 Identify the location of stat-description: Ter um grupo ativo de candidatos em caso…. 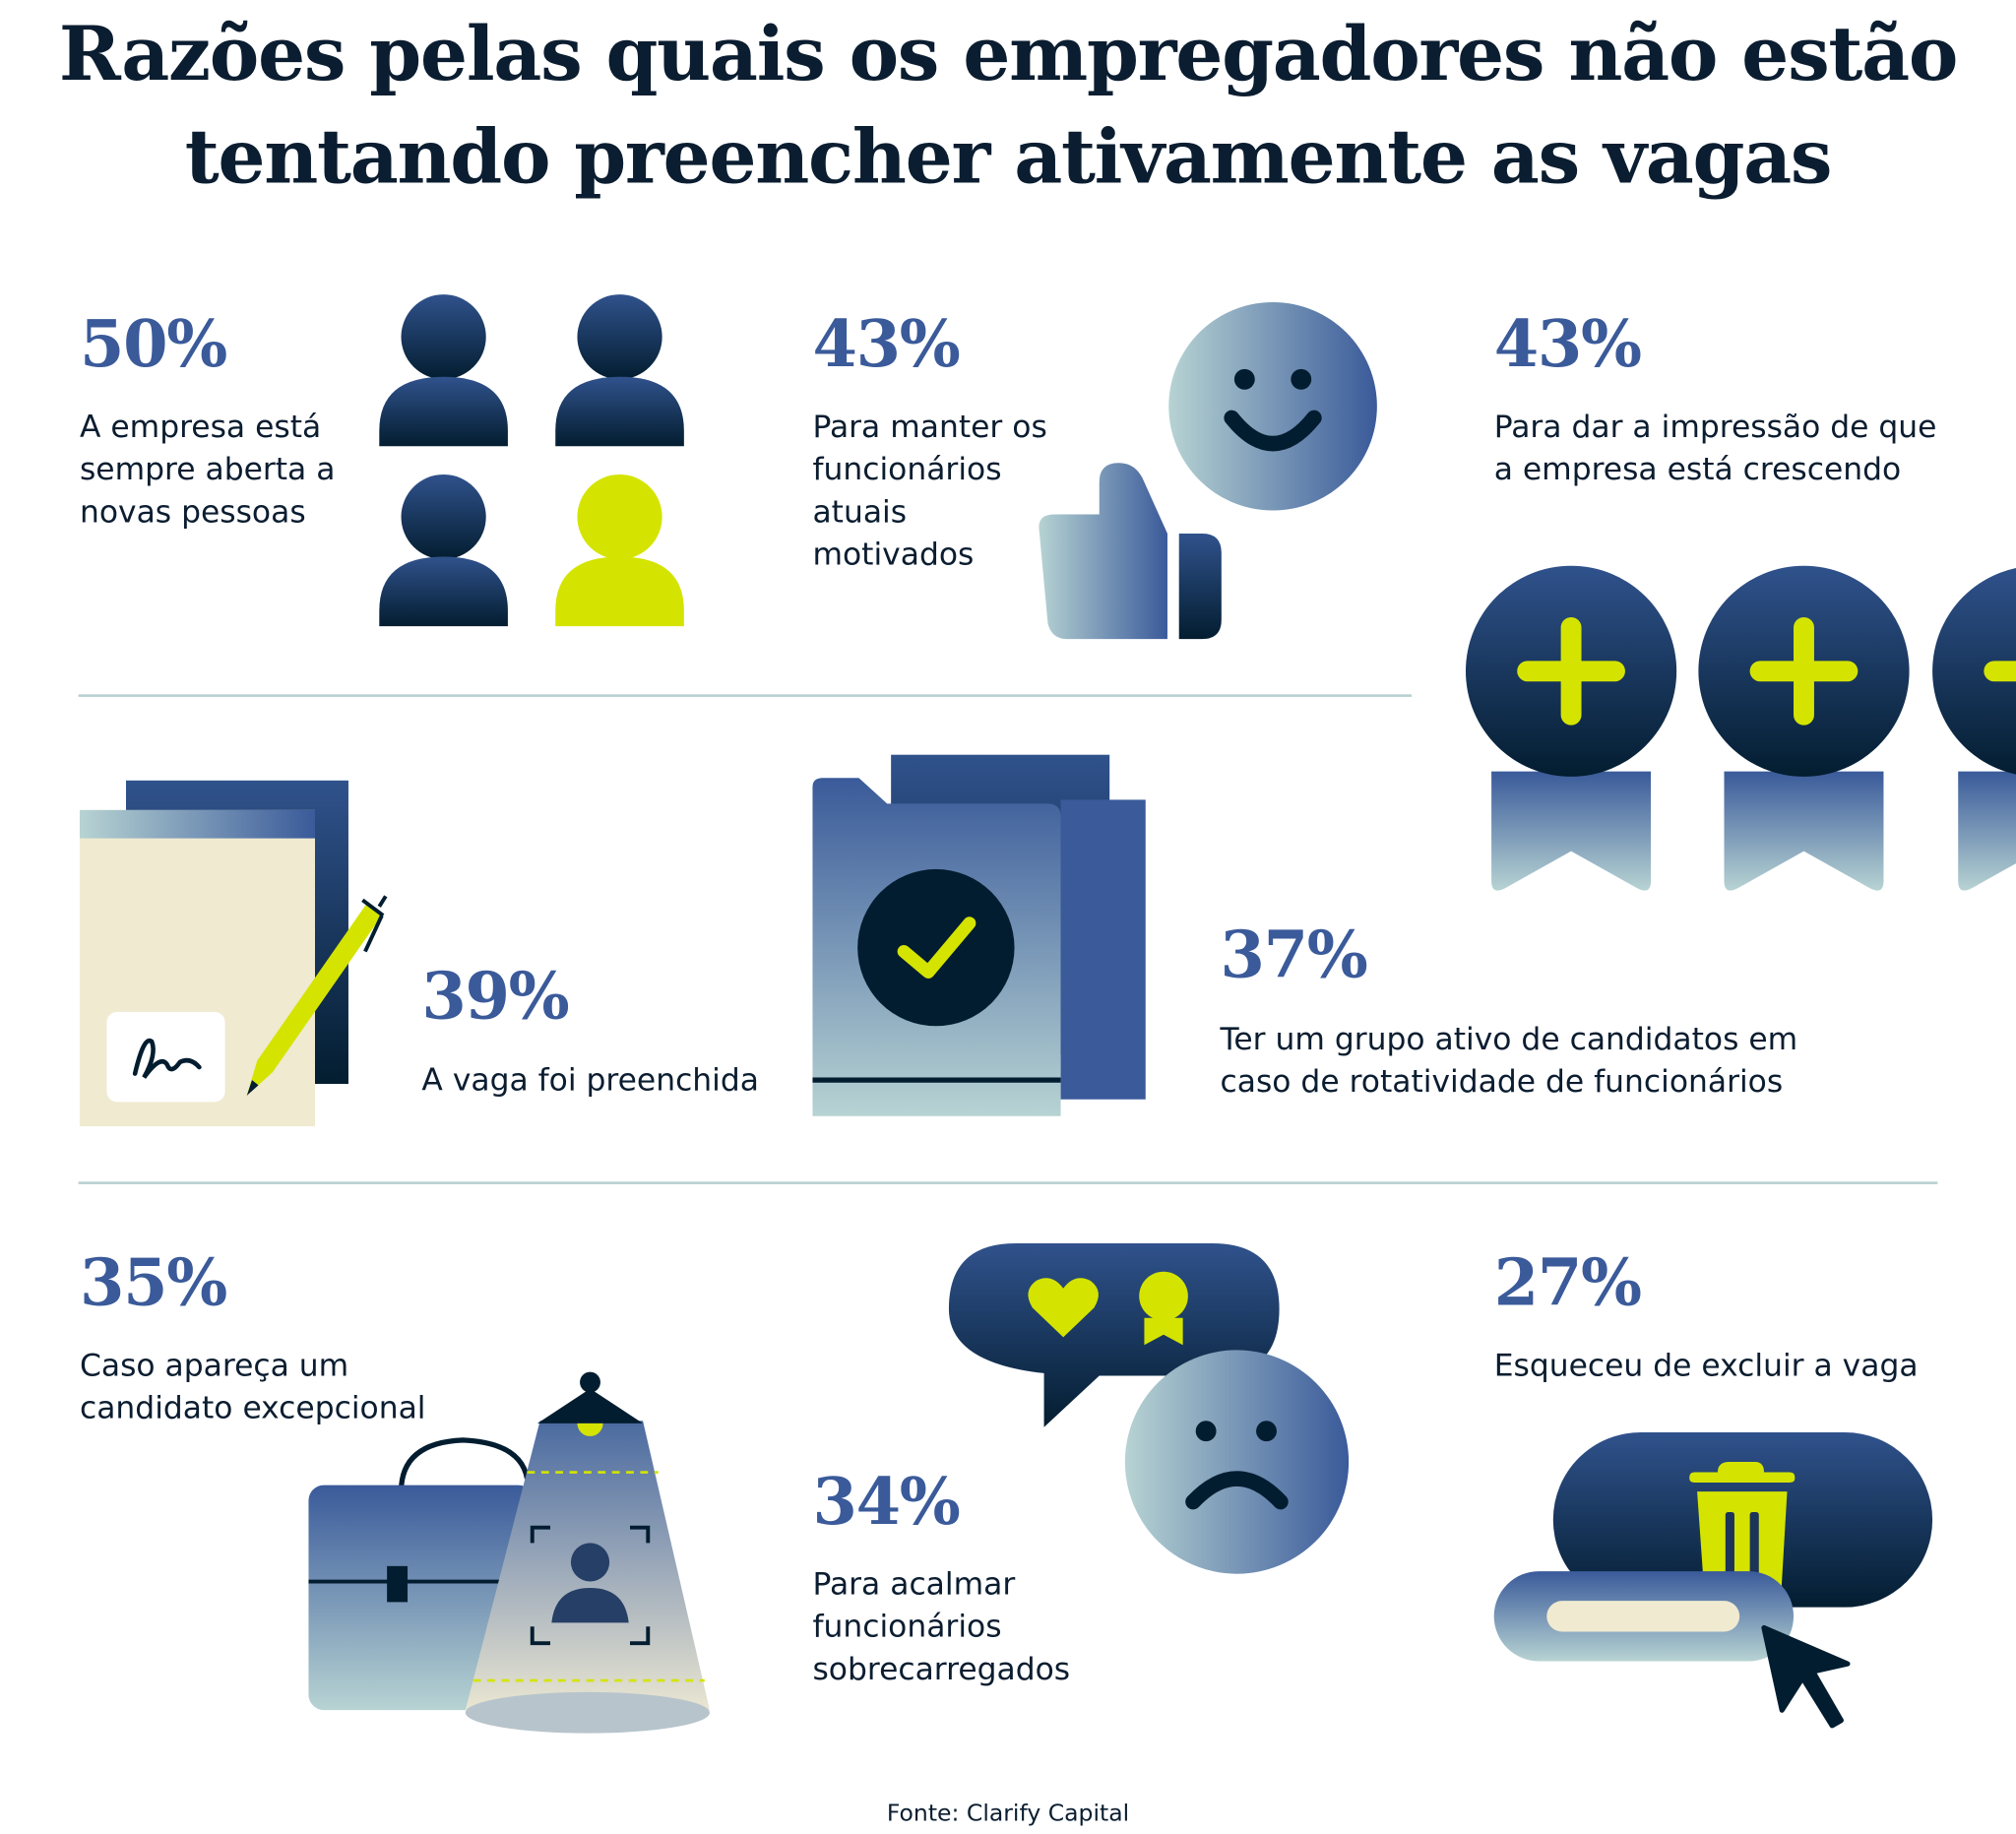
(1509, 1060).